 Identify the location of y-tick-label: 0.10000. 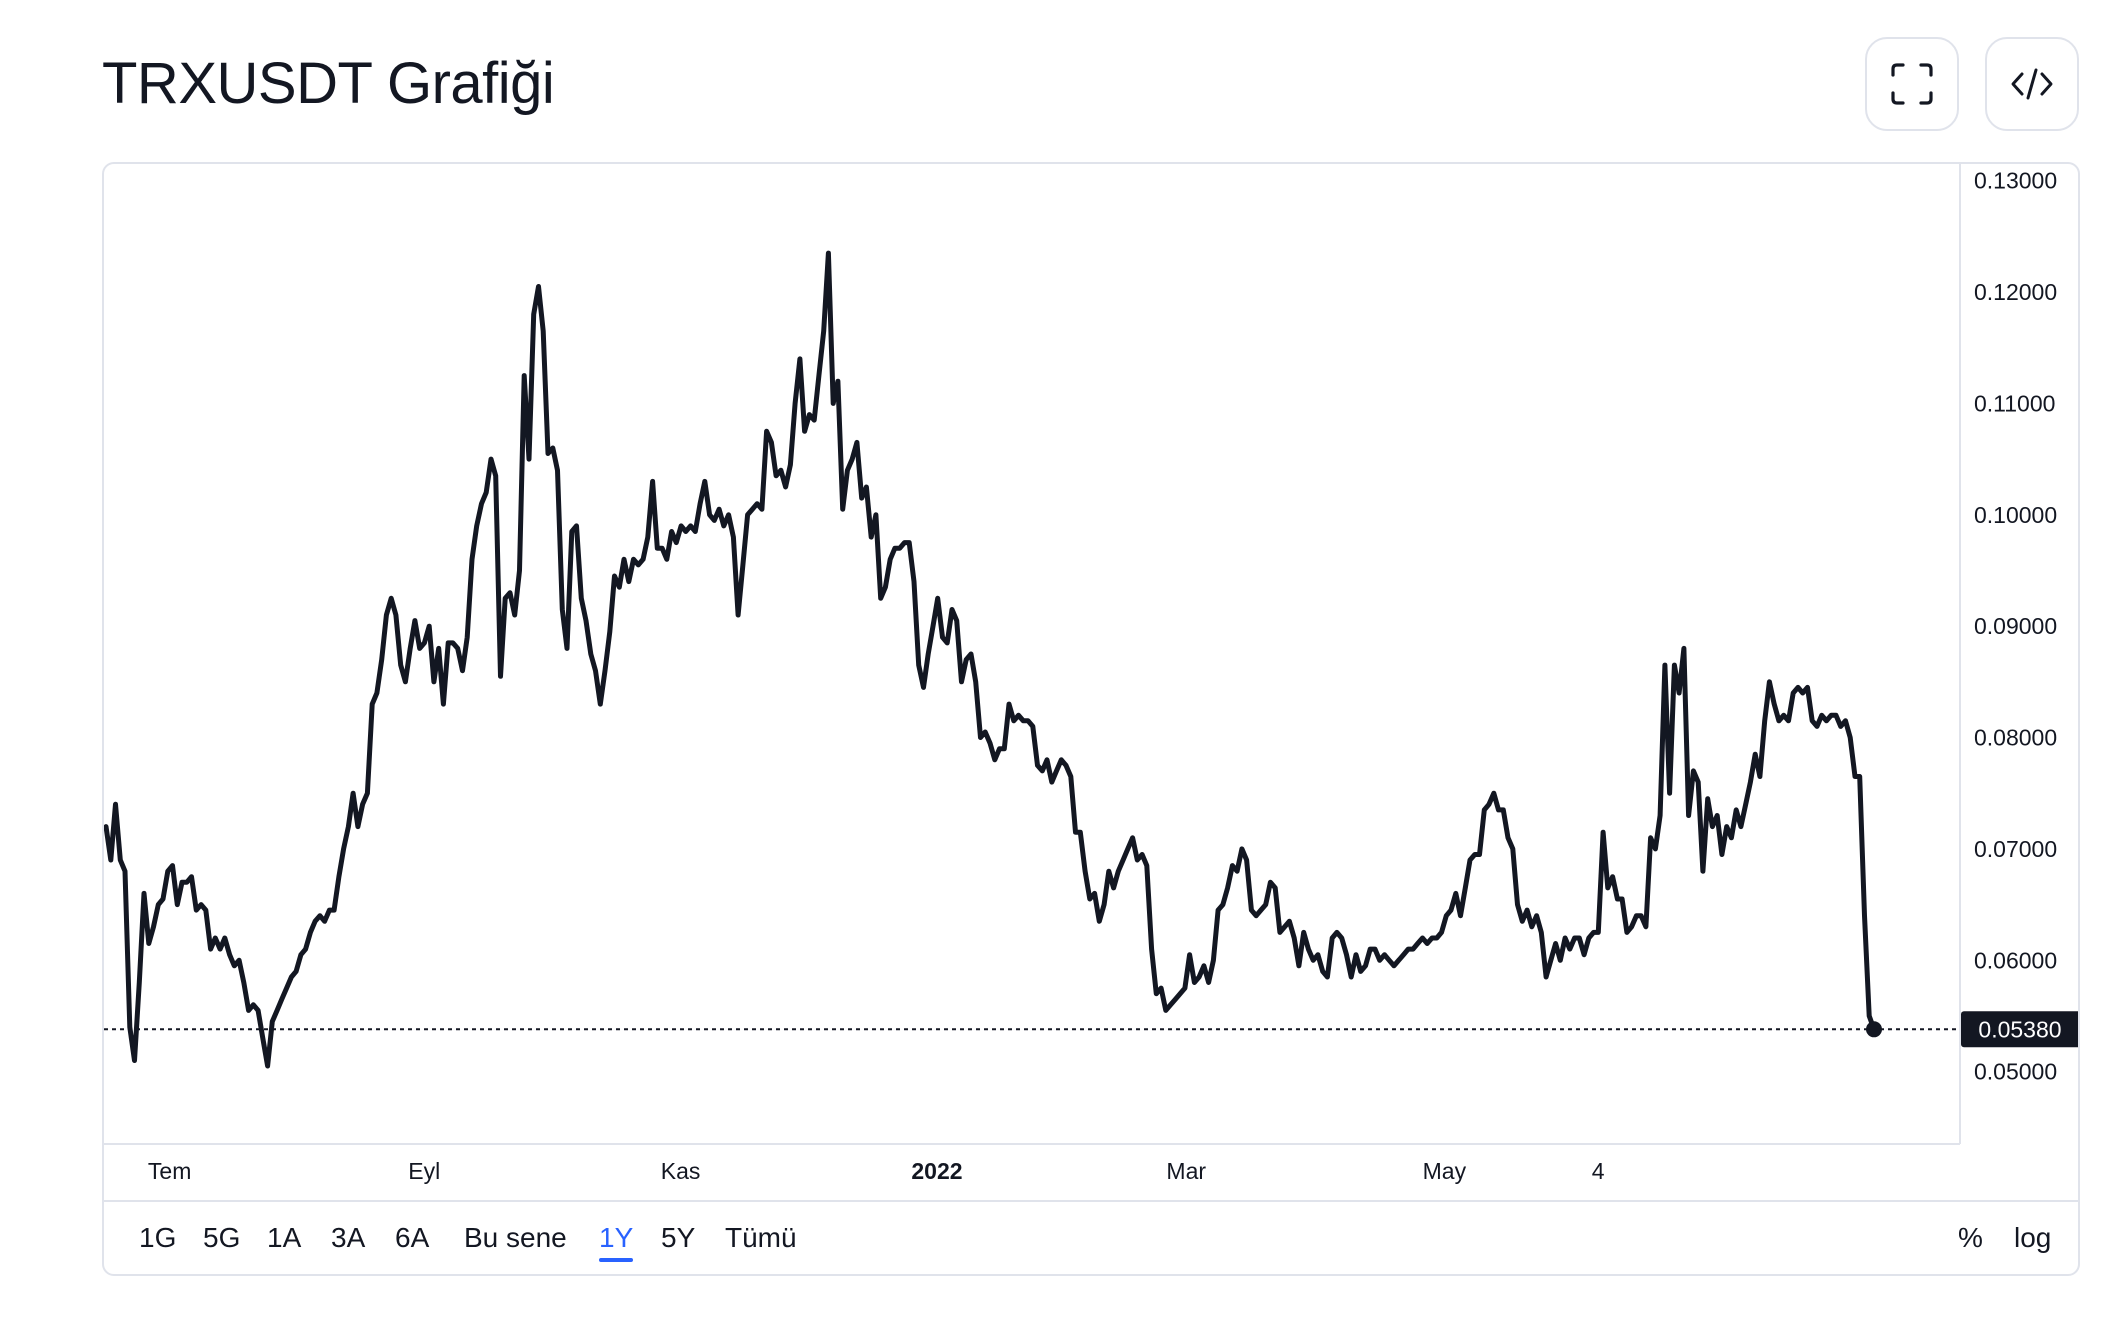
(2015, 515).